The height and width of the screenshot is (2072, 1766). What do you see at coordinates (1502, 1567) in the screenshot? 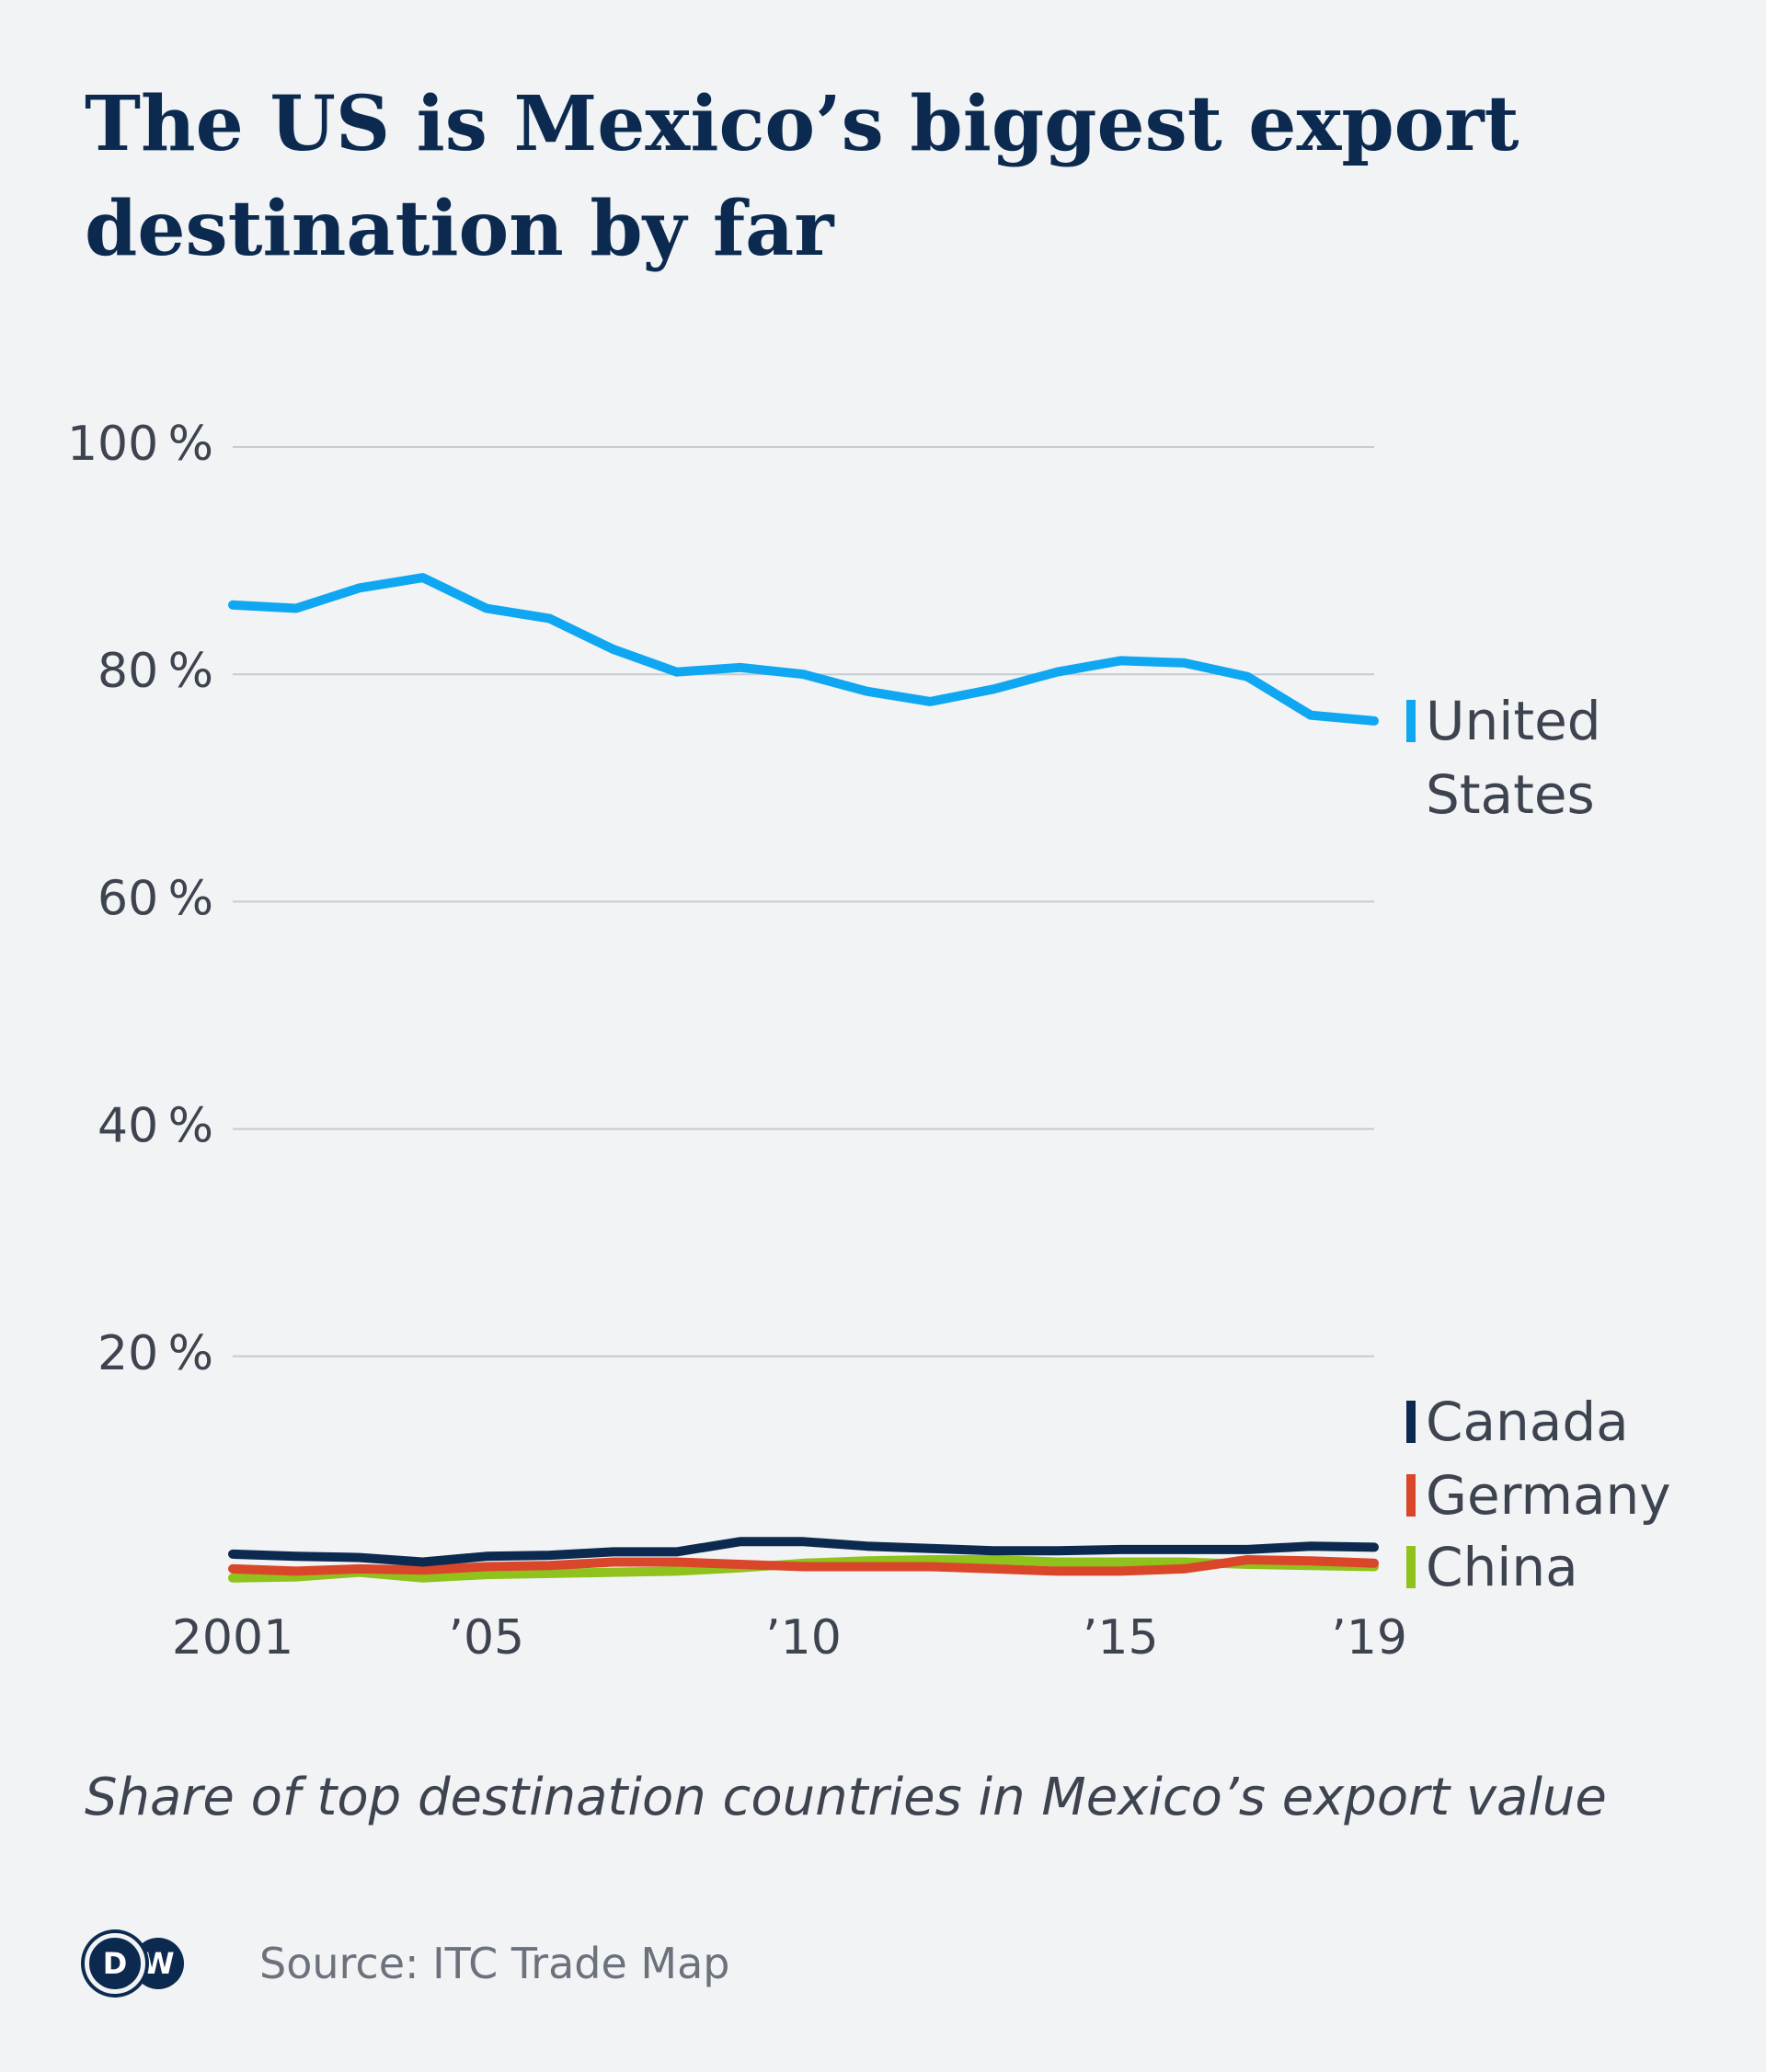
I see `legend-label-china: China` at bounding box center [1502, 1567].